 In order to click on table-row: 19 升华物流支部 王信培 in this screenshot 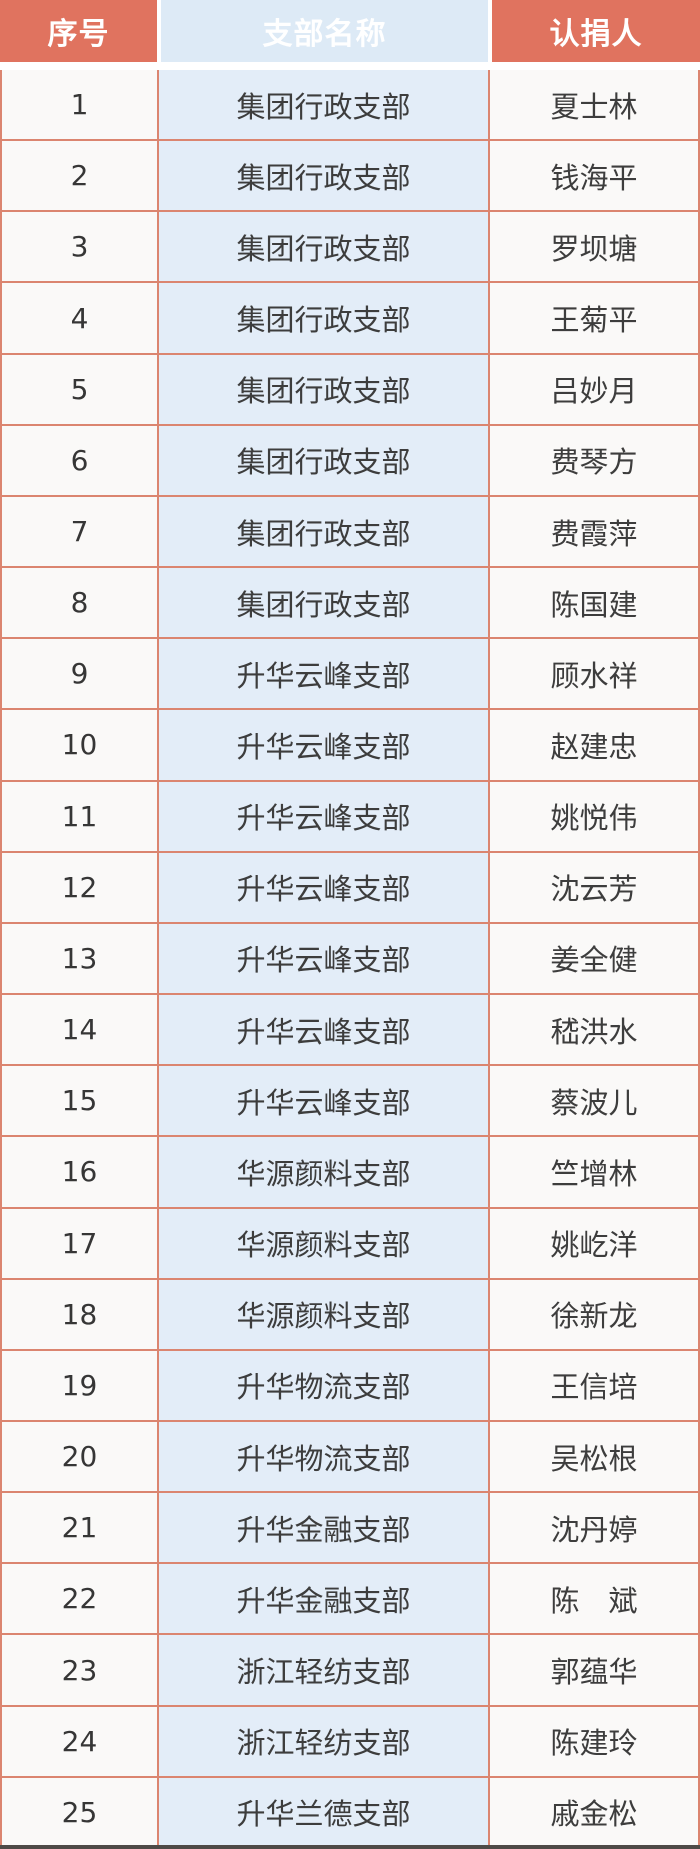, I will do `click(350, 1386)`.